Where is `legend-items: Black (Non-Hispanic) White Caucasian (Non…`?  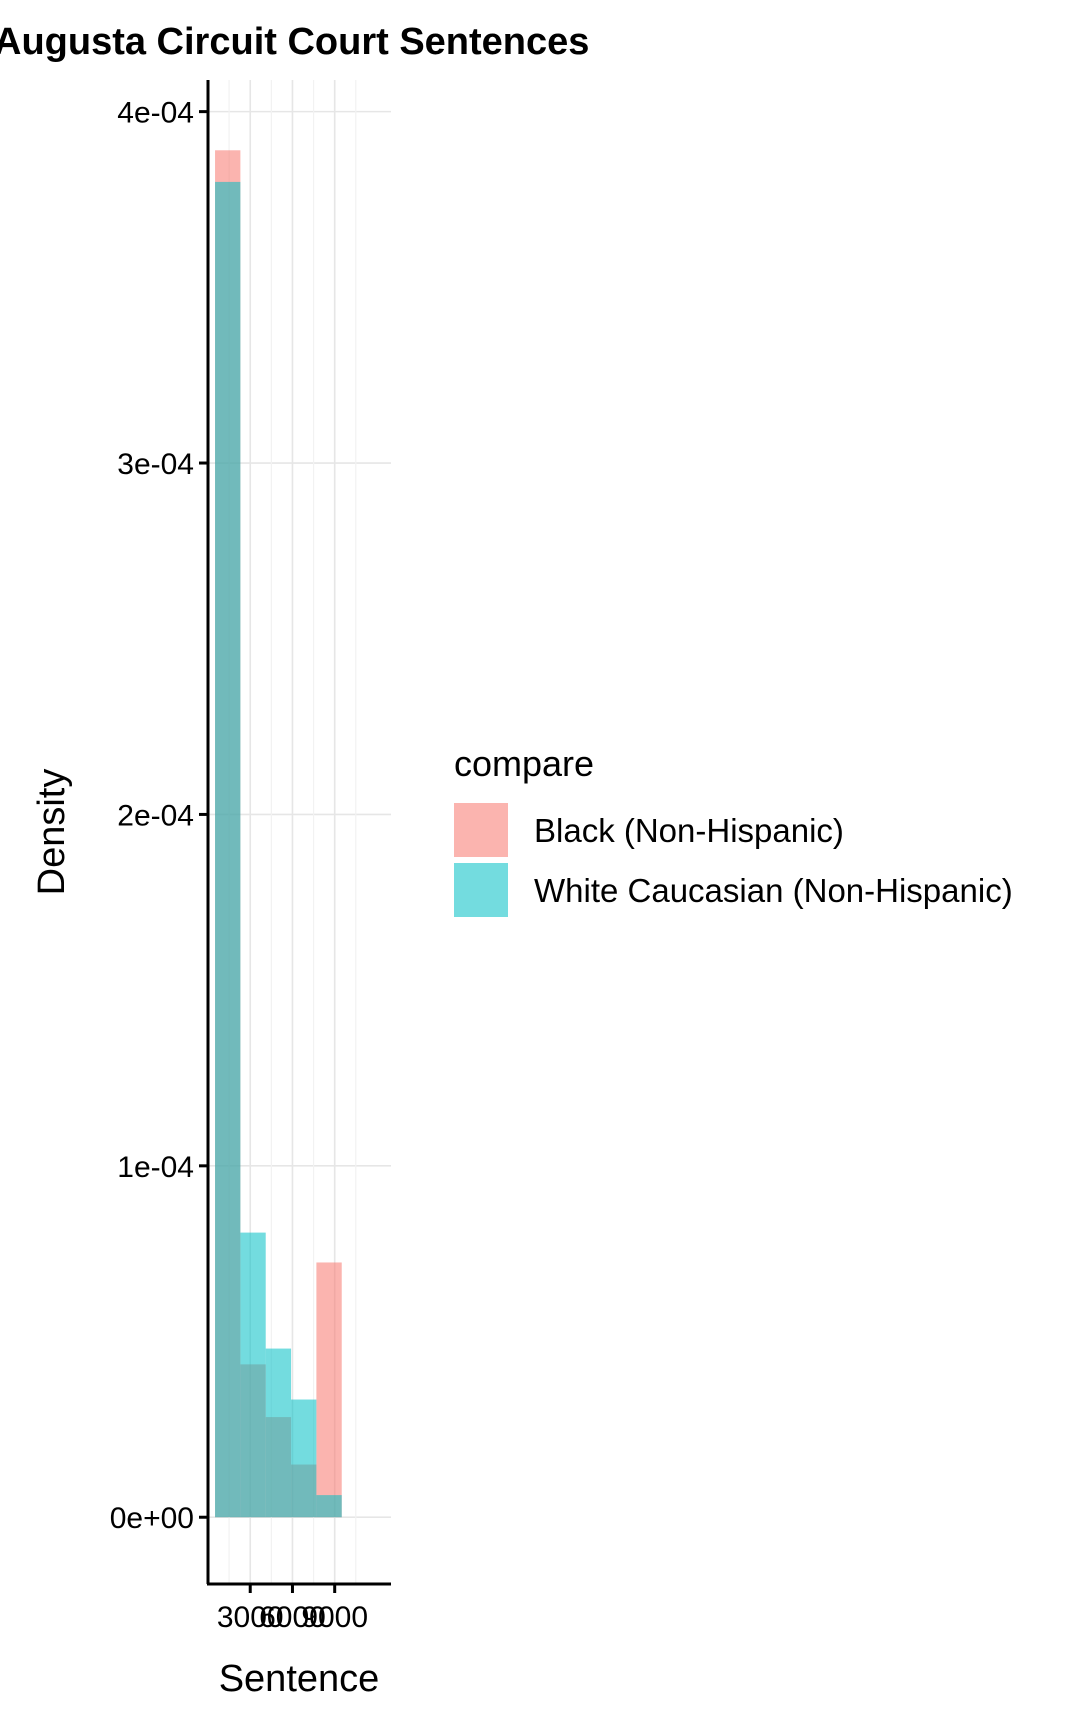
legend-items: Black (Non-Hispanic) White Caucasian (Non… is located at coordinates (733, 860).